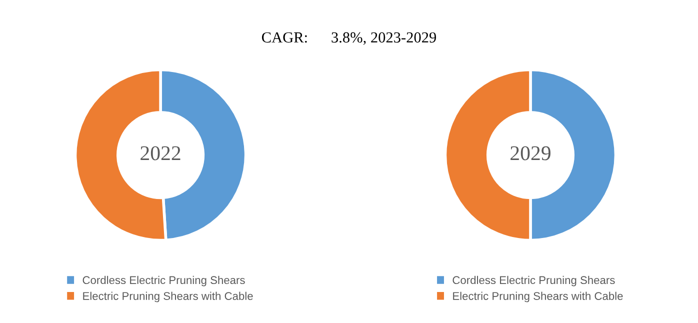  I want to click on text: 2022, so click(160, 153).